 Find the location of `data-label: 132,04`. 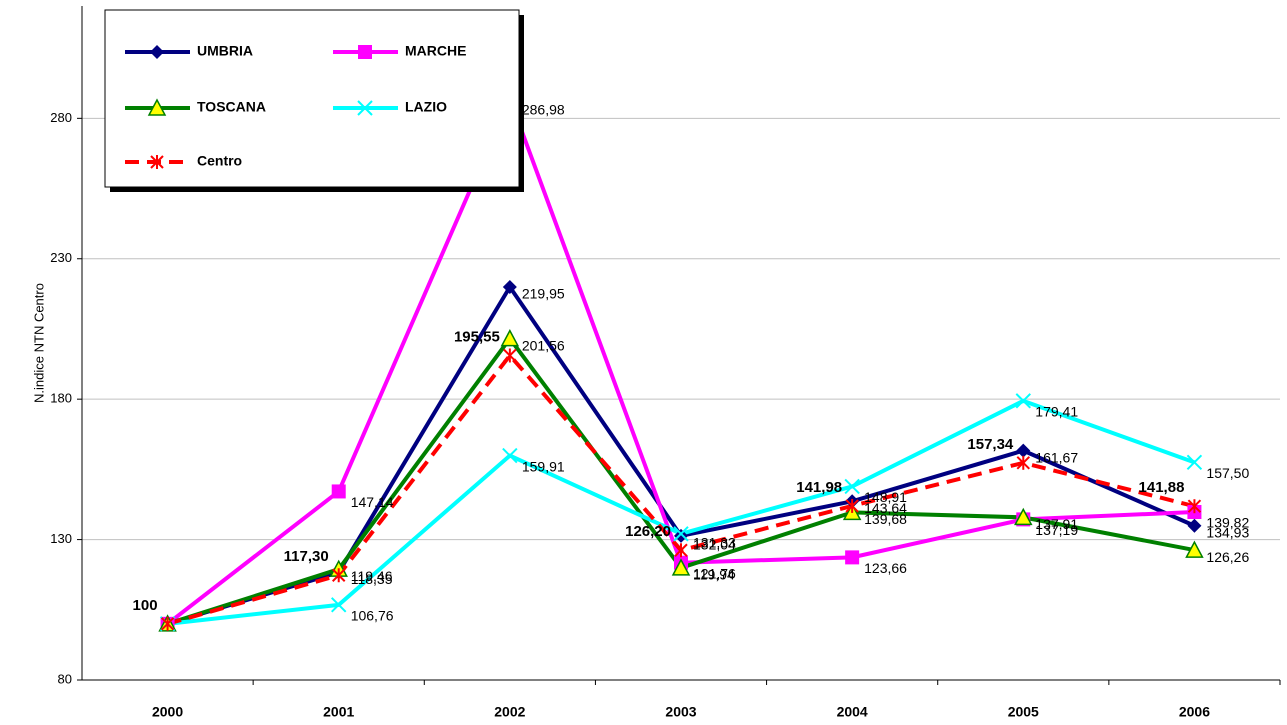

data-label: 132,04 is located at coordinates (714, 545).